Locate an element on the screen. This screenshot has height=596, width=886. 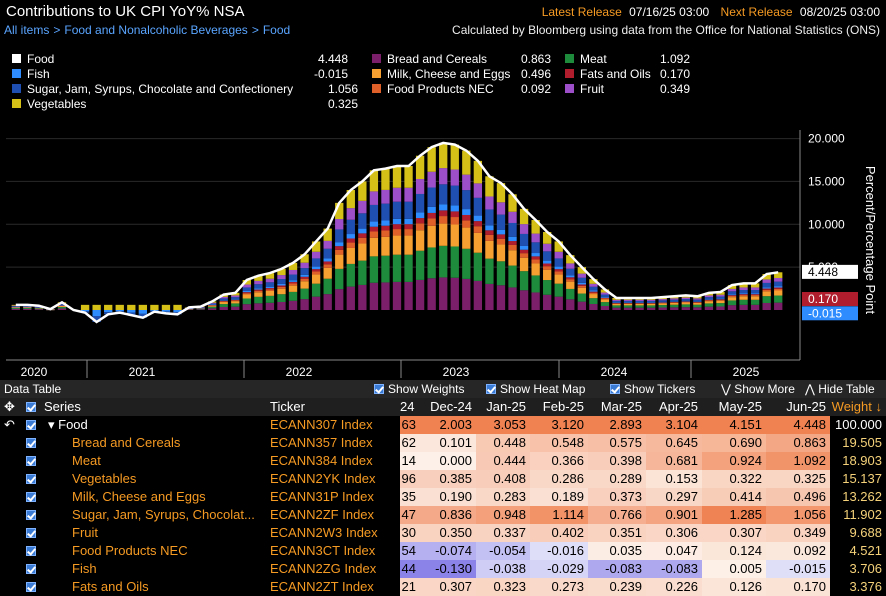
value-cell: 0.124 is located at coordinates (734, 551).